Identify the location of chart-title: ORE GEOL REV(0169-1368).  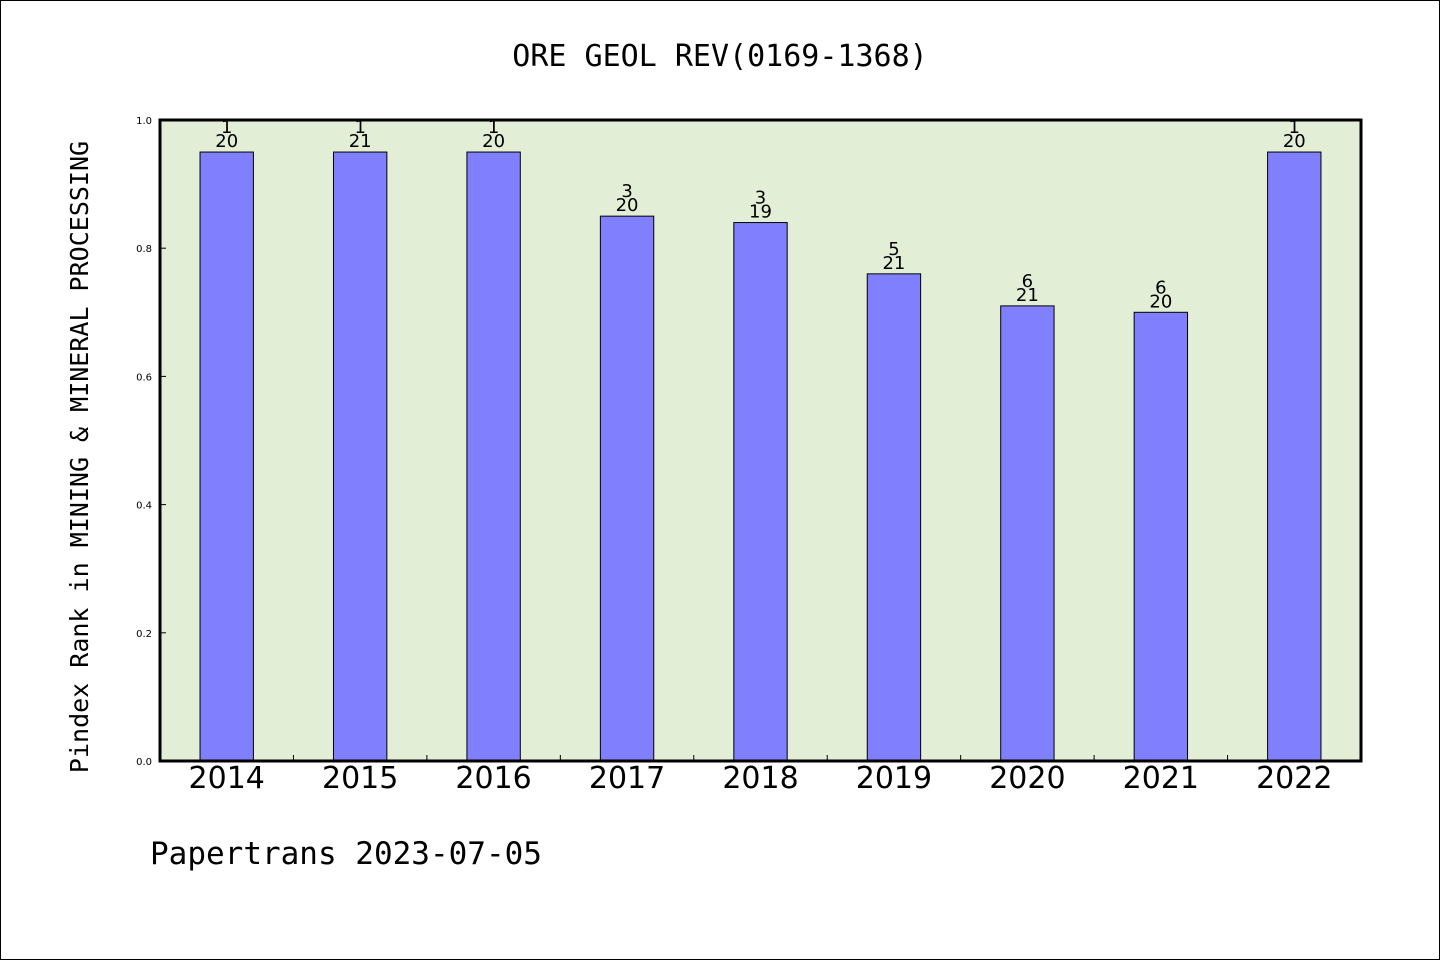
(719, 56).